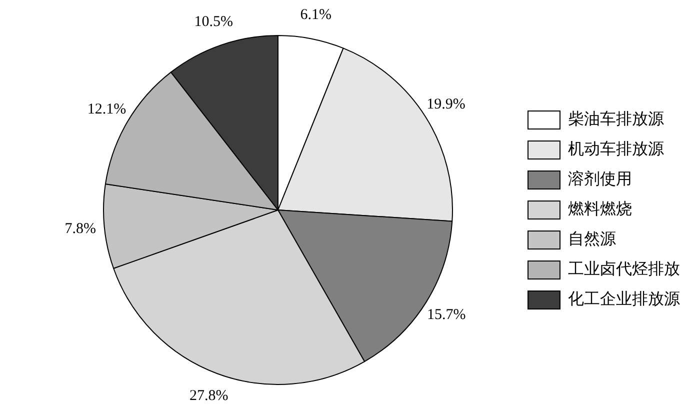 This screenshot has width=700, height=420. I want to click on data-label: 12.1%, so click(106, 110).